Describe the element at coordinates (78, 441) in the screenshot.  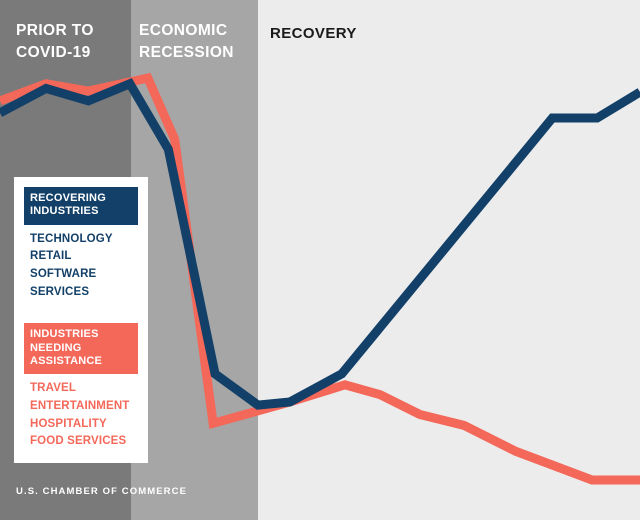
I see `legend-item-food-services: FOOD SERVICES` at that location.